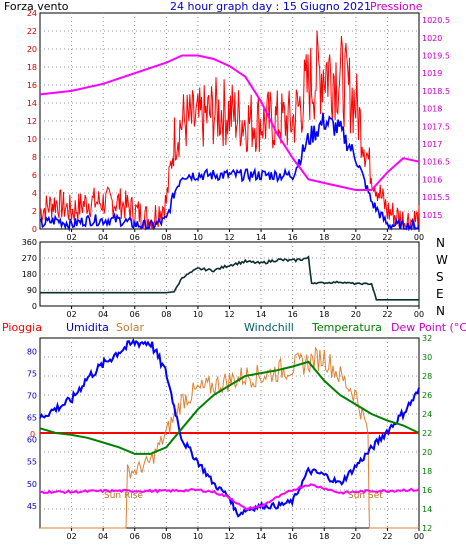 This screenshot has height=555, width=466. Describe the element at coordinates (32, 13) in the screenshot. I see `y-left-tick-label: 24` at that location.